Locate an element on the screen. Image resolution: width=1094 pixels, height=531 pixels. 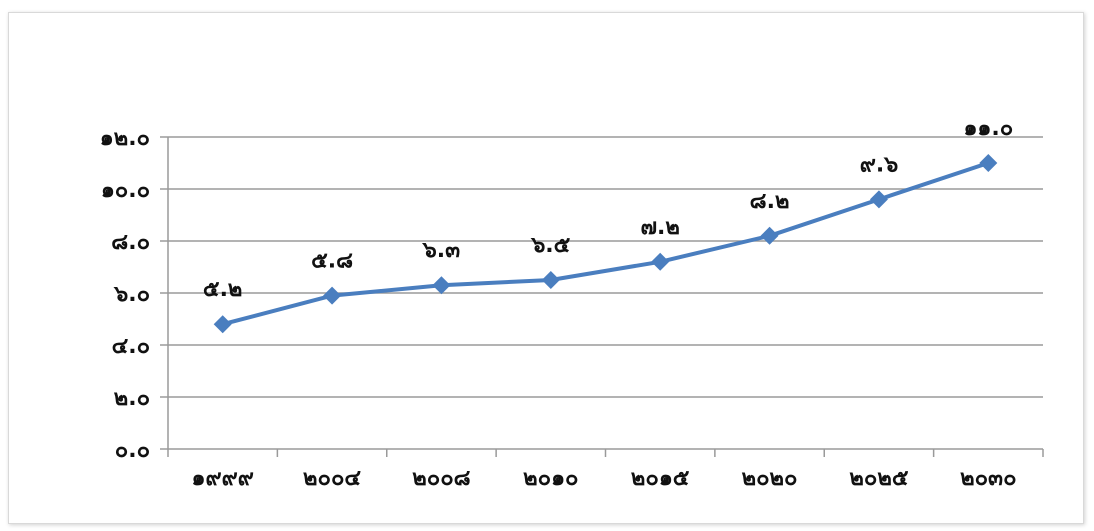
y-tick-label: ๘.๐ is located at coordinates (130, 242).